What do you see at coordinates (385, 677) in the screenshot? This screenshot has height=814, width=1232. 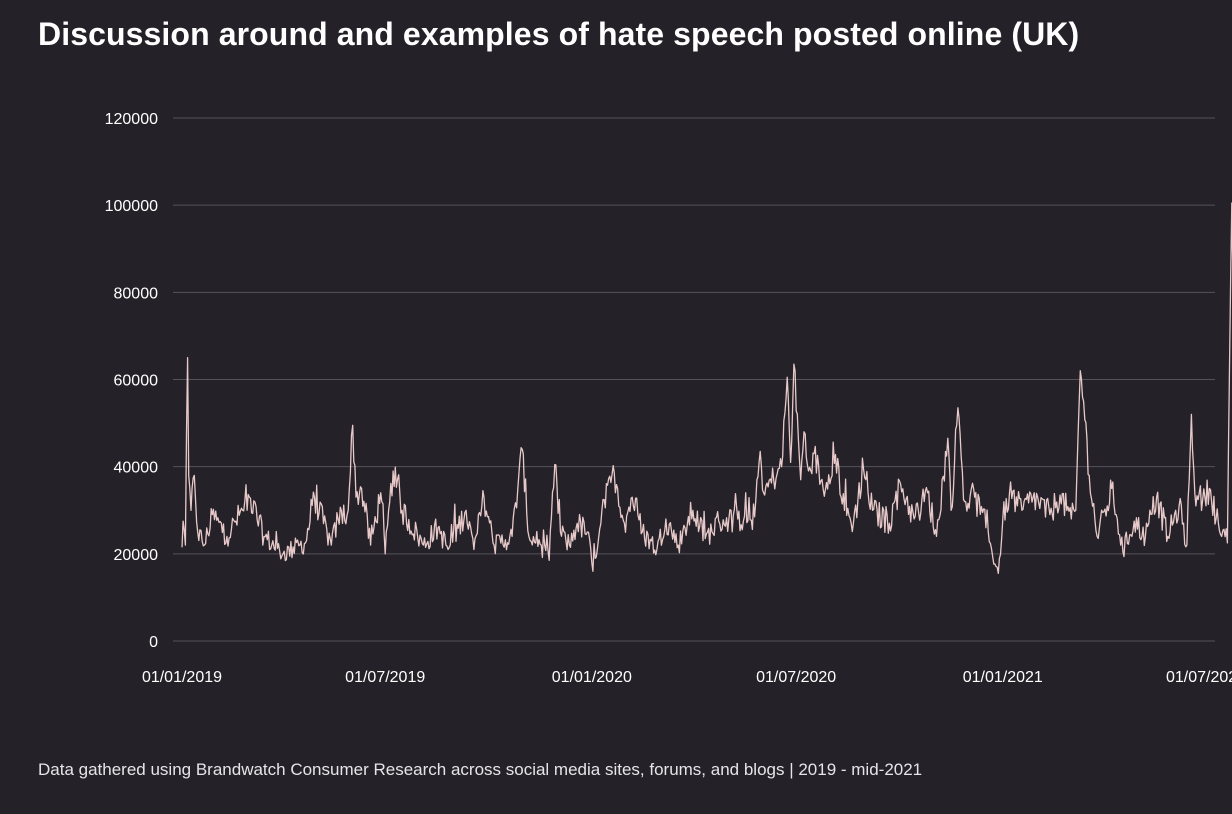 I see `x-tick-label: 01/07/2019` at bounding box center [385, 677].